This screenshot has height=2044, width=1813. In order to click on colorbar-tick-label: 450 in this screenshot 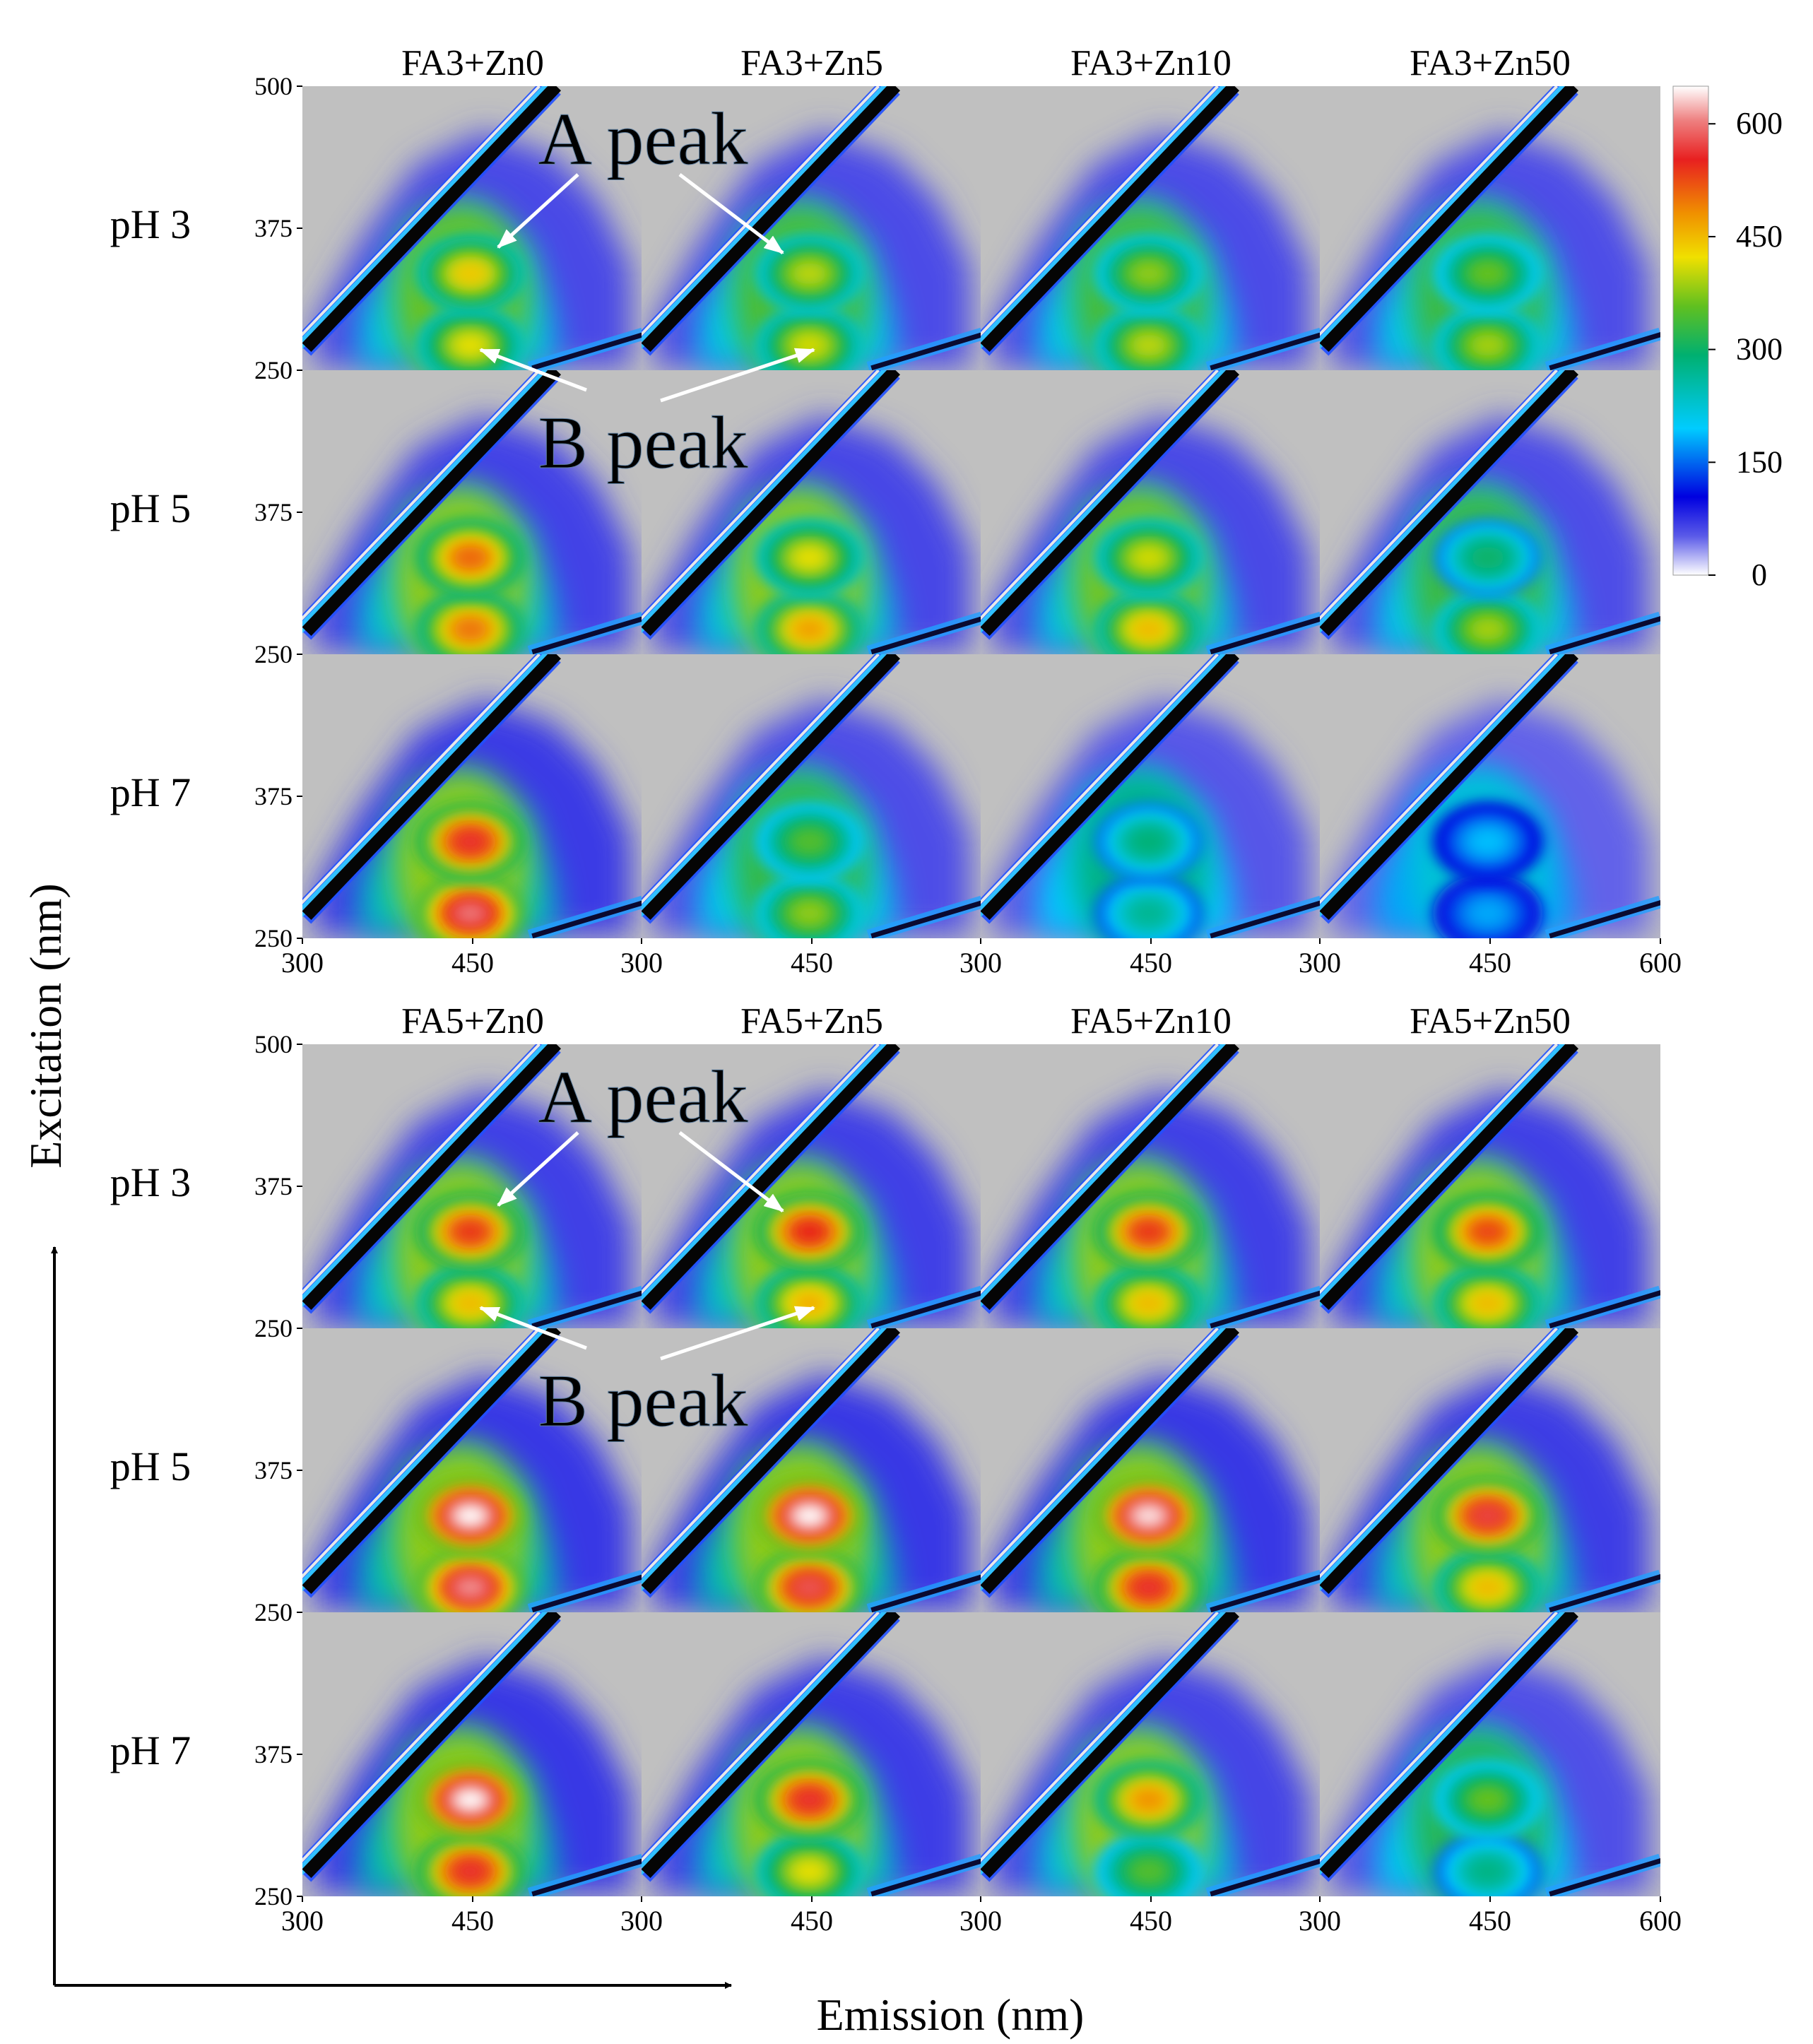, I will do `click(1759, 236)`.